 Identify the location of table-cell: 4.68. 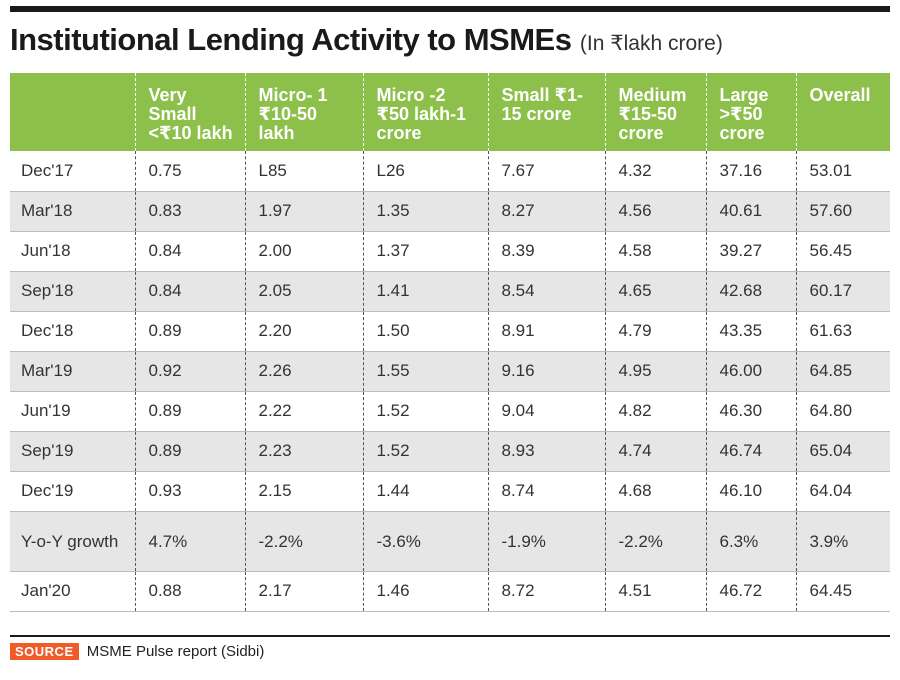
(655, 491).